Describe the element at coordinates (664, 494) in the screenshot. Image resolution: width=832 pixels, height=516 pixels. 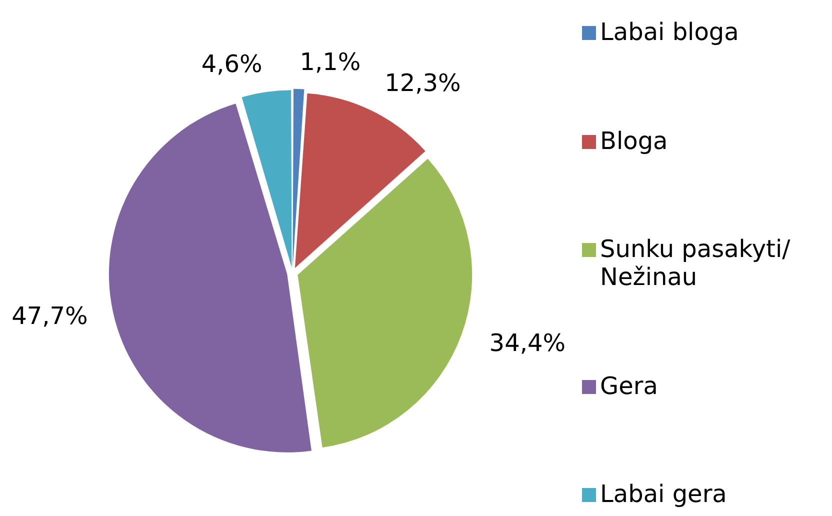
I see `legend-label: Labai gera` at that location.